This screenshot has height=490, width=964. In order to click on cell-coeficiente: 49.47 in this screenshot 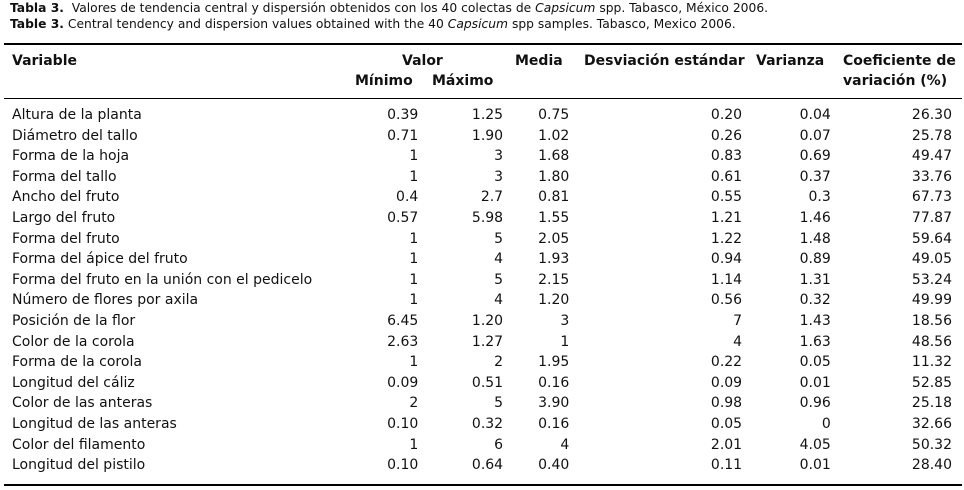, I will do `click(931, 156)`.